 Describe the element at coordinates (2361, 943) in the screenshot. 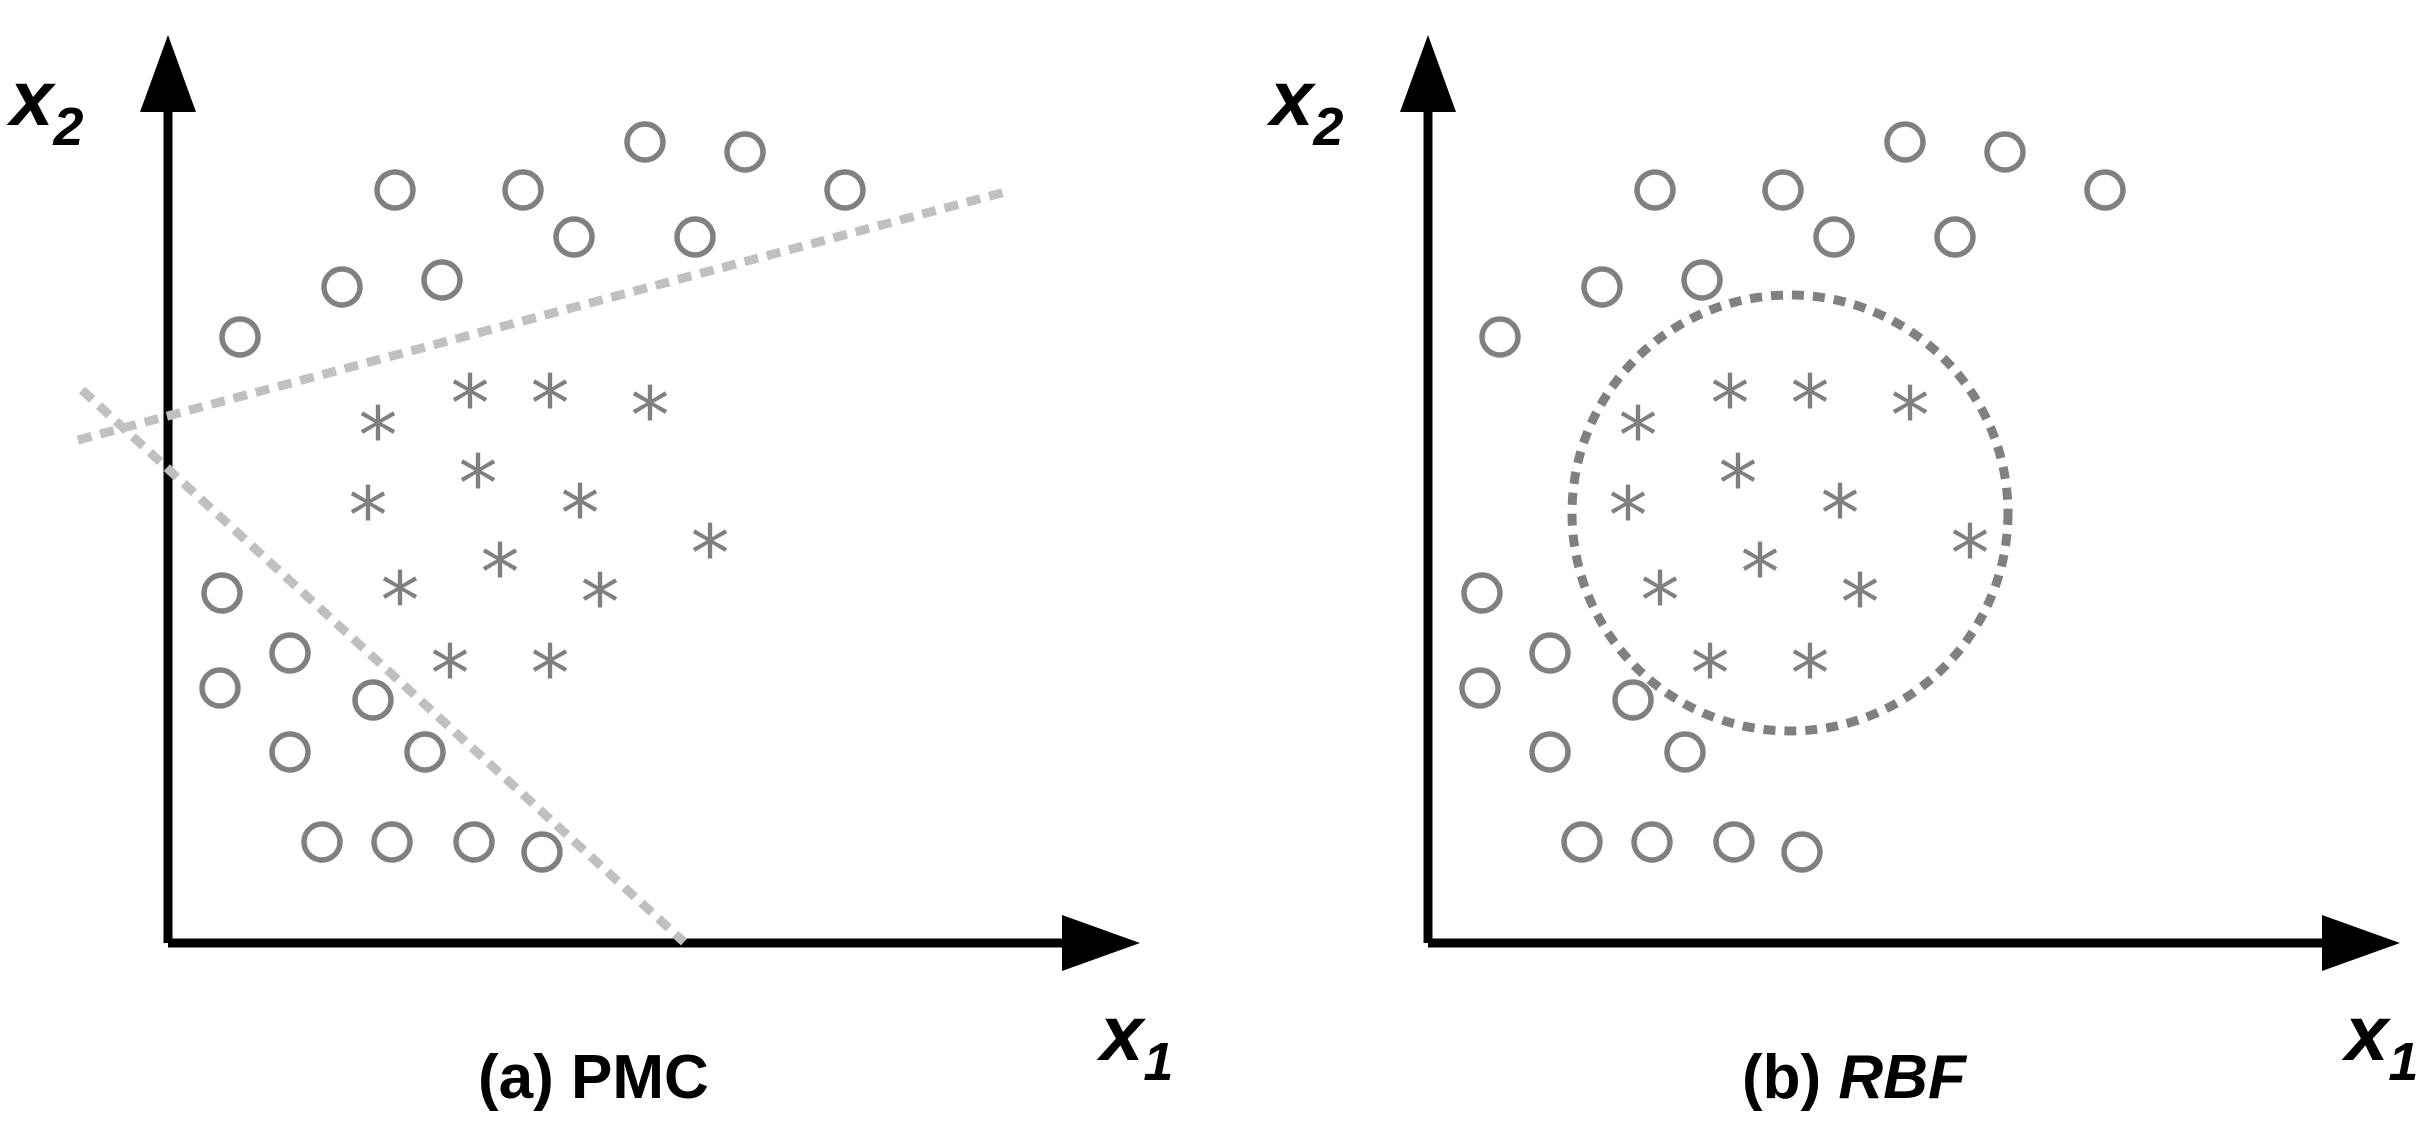

I see `panel-b-x-axis-arrowhead` at that location.